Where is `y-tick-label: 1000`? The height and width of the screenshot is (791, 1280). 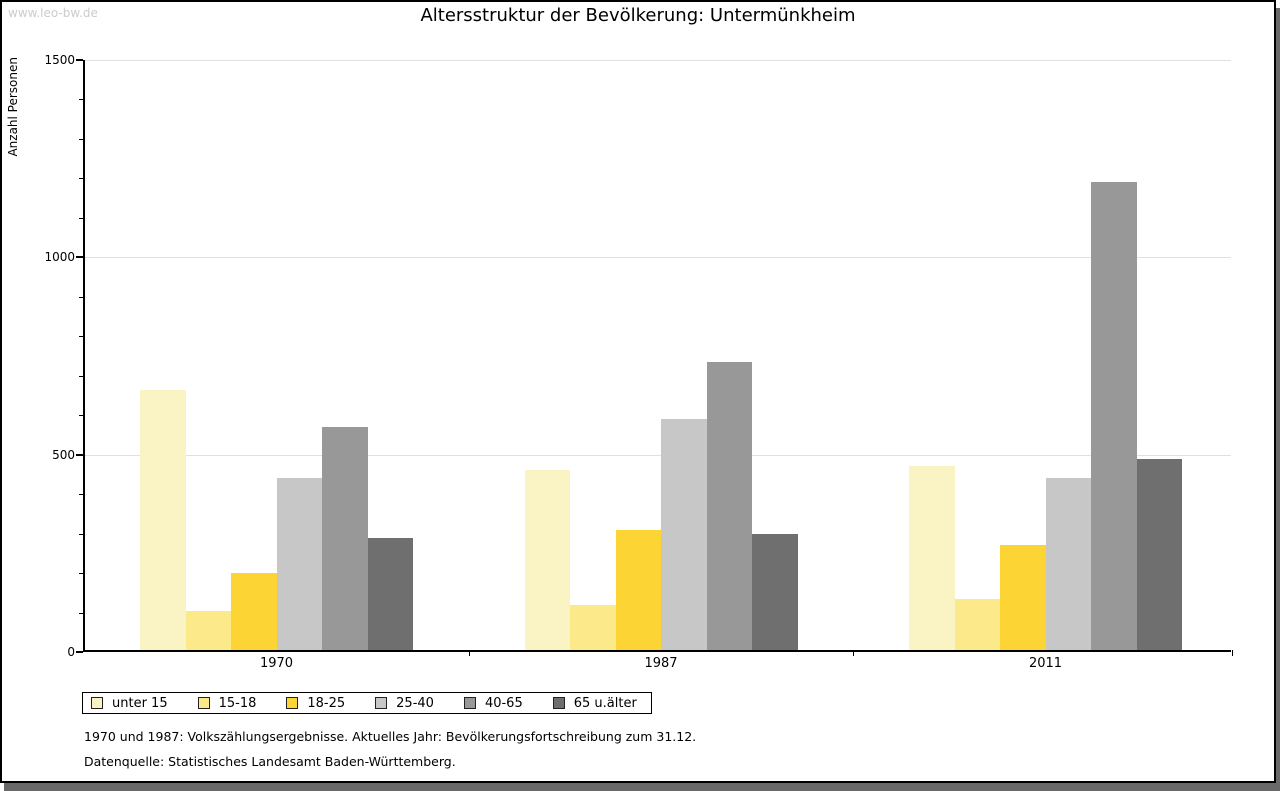
y-tick-label: 1000 is located at coordinates (59, 257).